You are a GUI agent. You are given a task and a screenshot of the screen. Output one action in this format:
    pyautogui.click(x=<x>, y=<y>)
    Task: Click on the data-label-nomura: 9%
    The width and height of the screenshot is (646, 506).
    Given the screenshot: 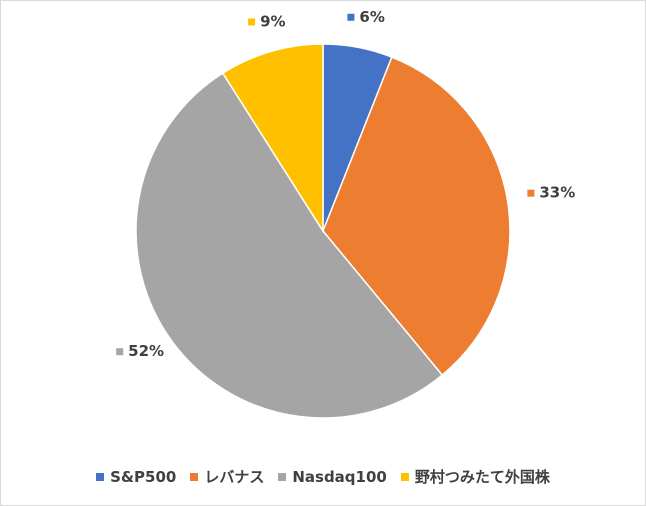 What is the action you would take?
    pyautogui.click(x=272, y=21)
    